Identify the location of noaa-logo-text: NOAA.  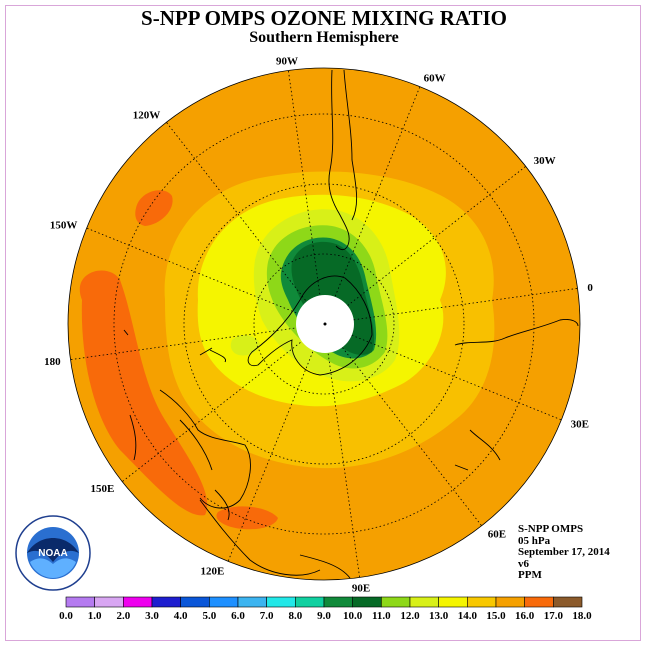
(52, 553).